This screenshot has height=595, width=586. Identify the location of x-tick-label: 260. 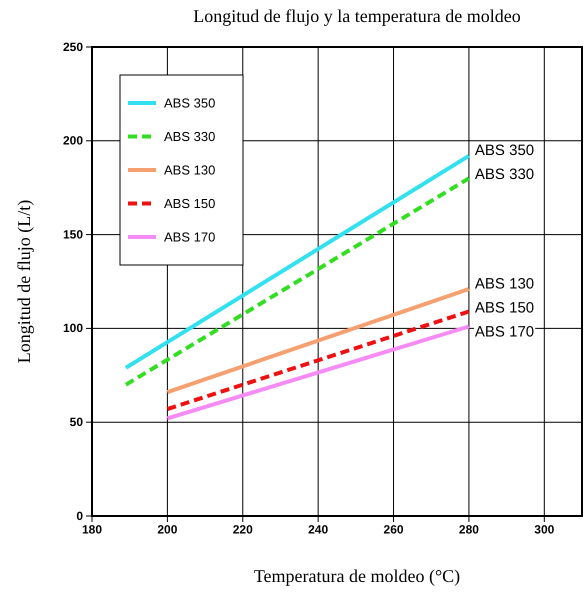
(394, 529).